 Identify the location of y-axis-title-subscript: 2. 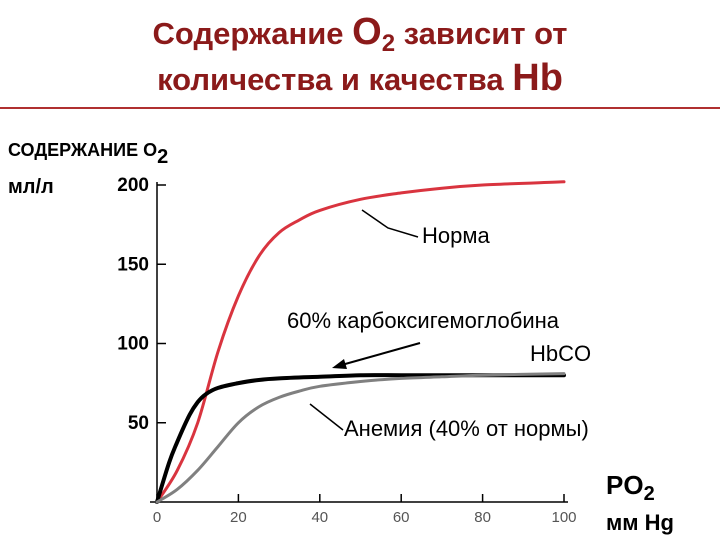
(162, 157).